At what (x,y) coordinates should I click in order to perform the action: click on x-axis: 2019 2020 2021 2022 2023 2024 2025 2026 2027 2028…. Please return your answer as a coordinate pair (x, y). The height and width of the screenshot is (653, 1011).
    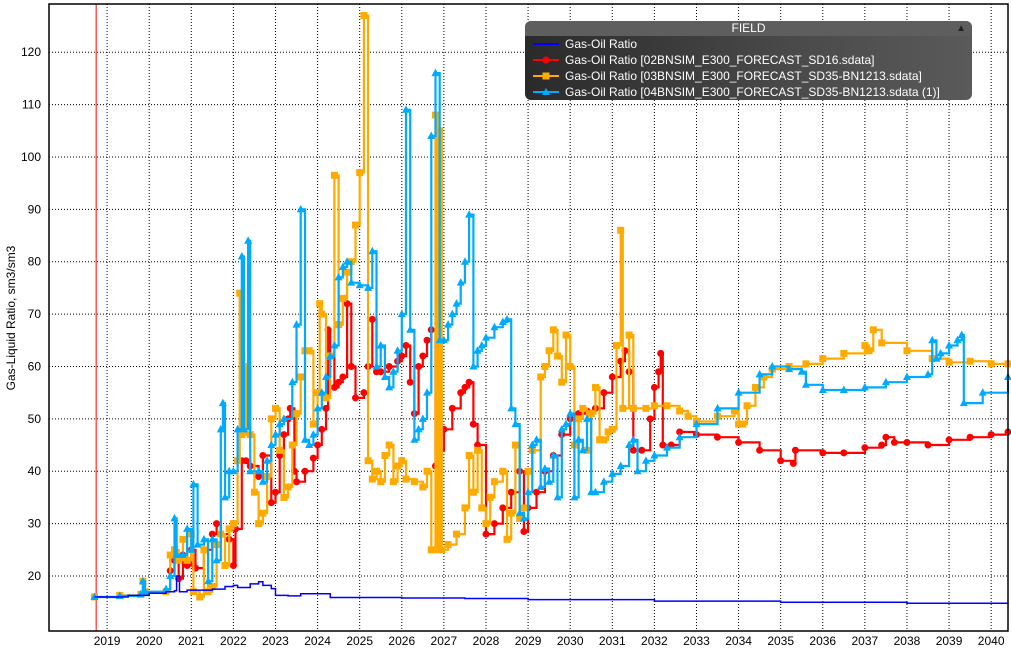
    Looking at the image, I should click on (549, 641).